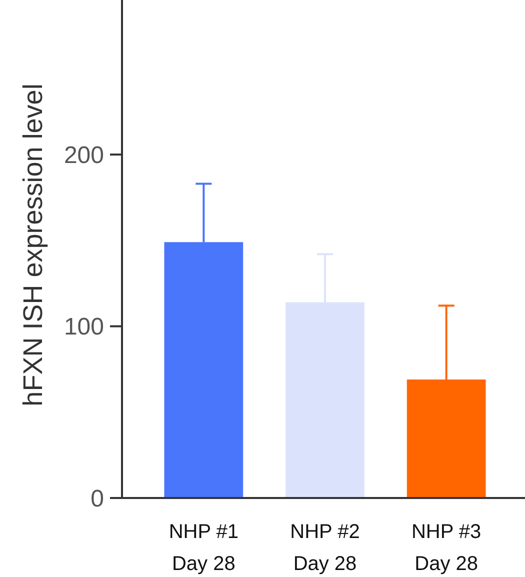 The width and height of the screenshot is (525, 577). What do you see at coordinates (325, 548) in the screenshot?
I see `x-tick-label: NHP #2 Day 28` at bounding box center [325, 548].